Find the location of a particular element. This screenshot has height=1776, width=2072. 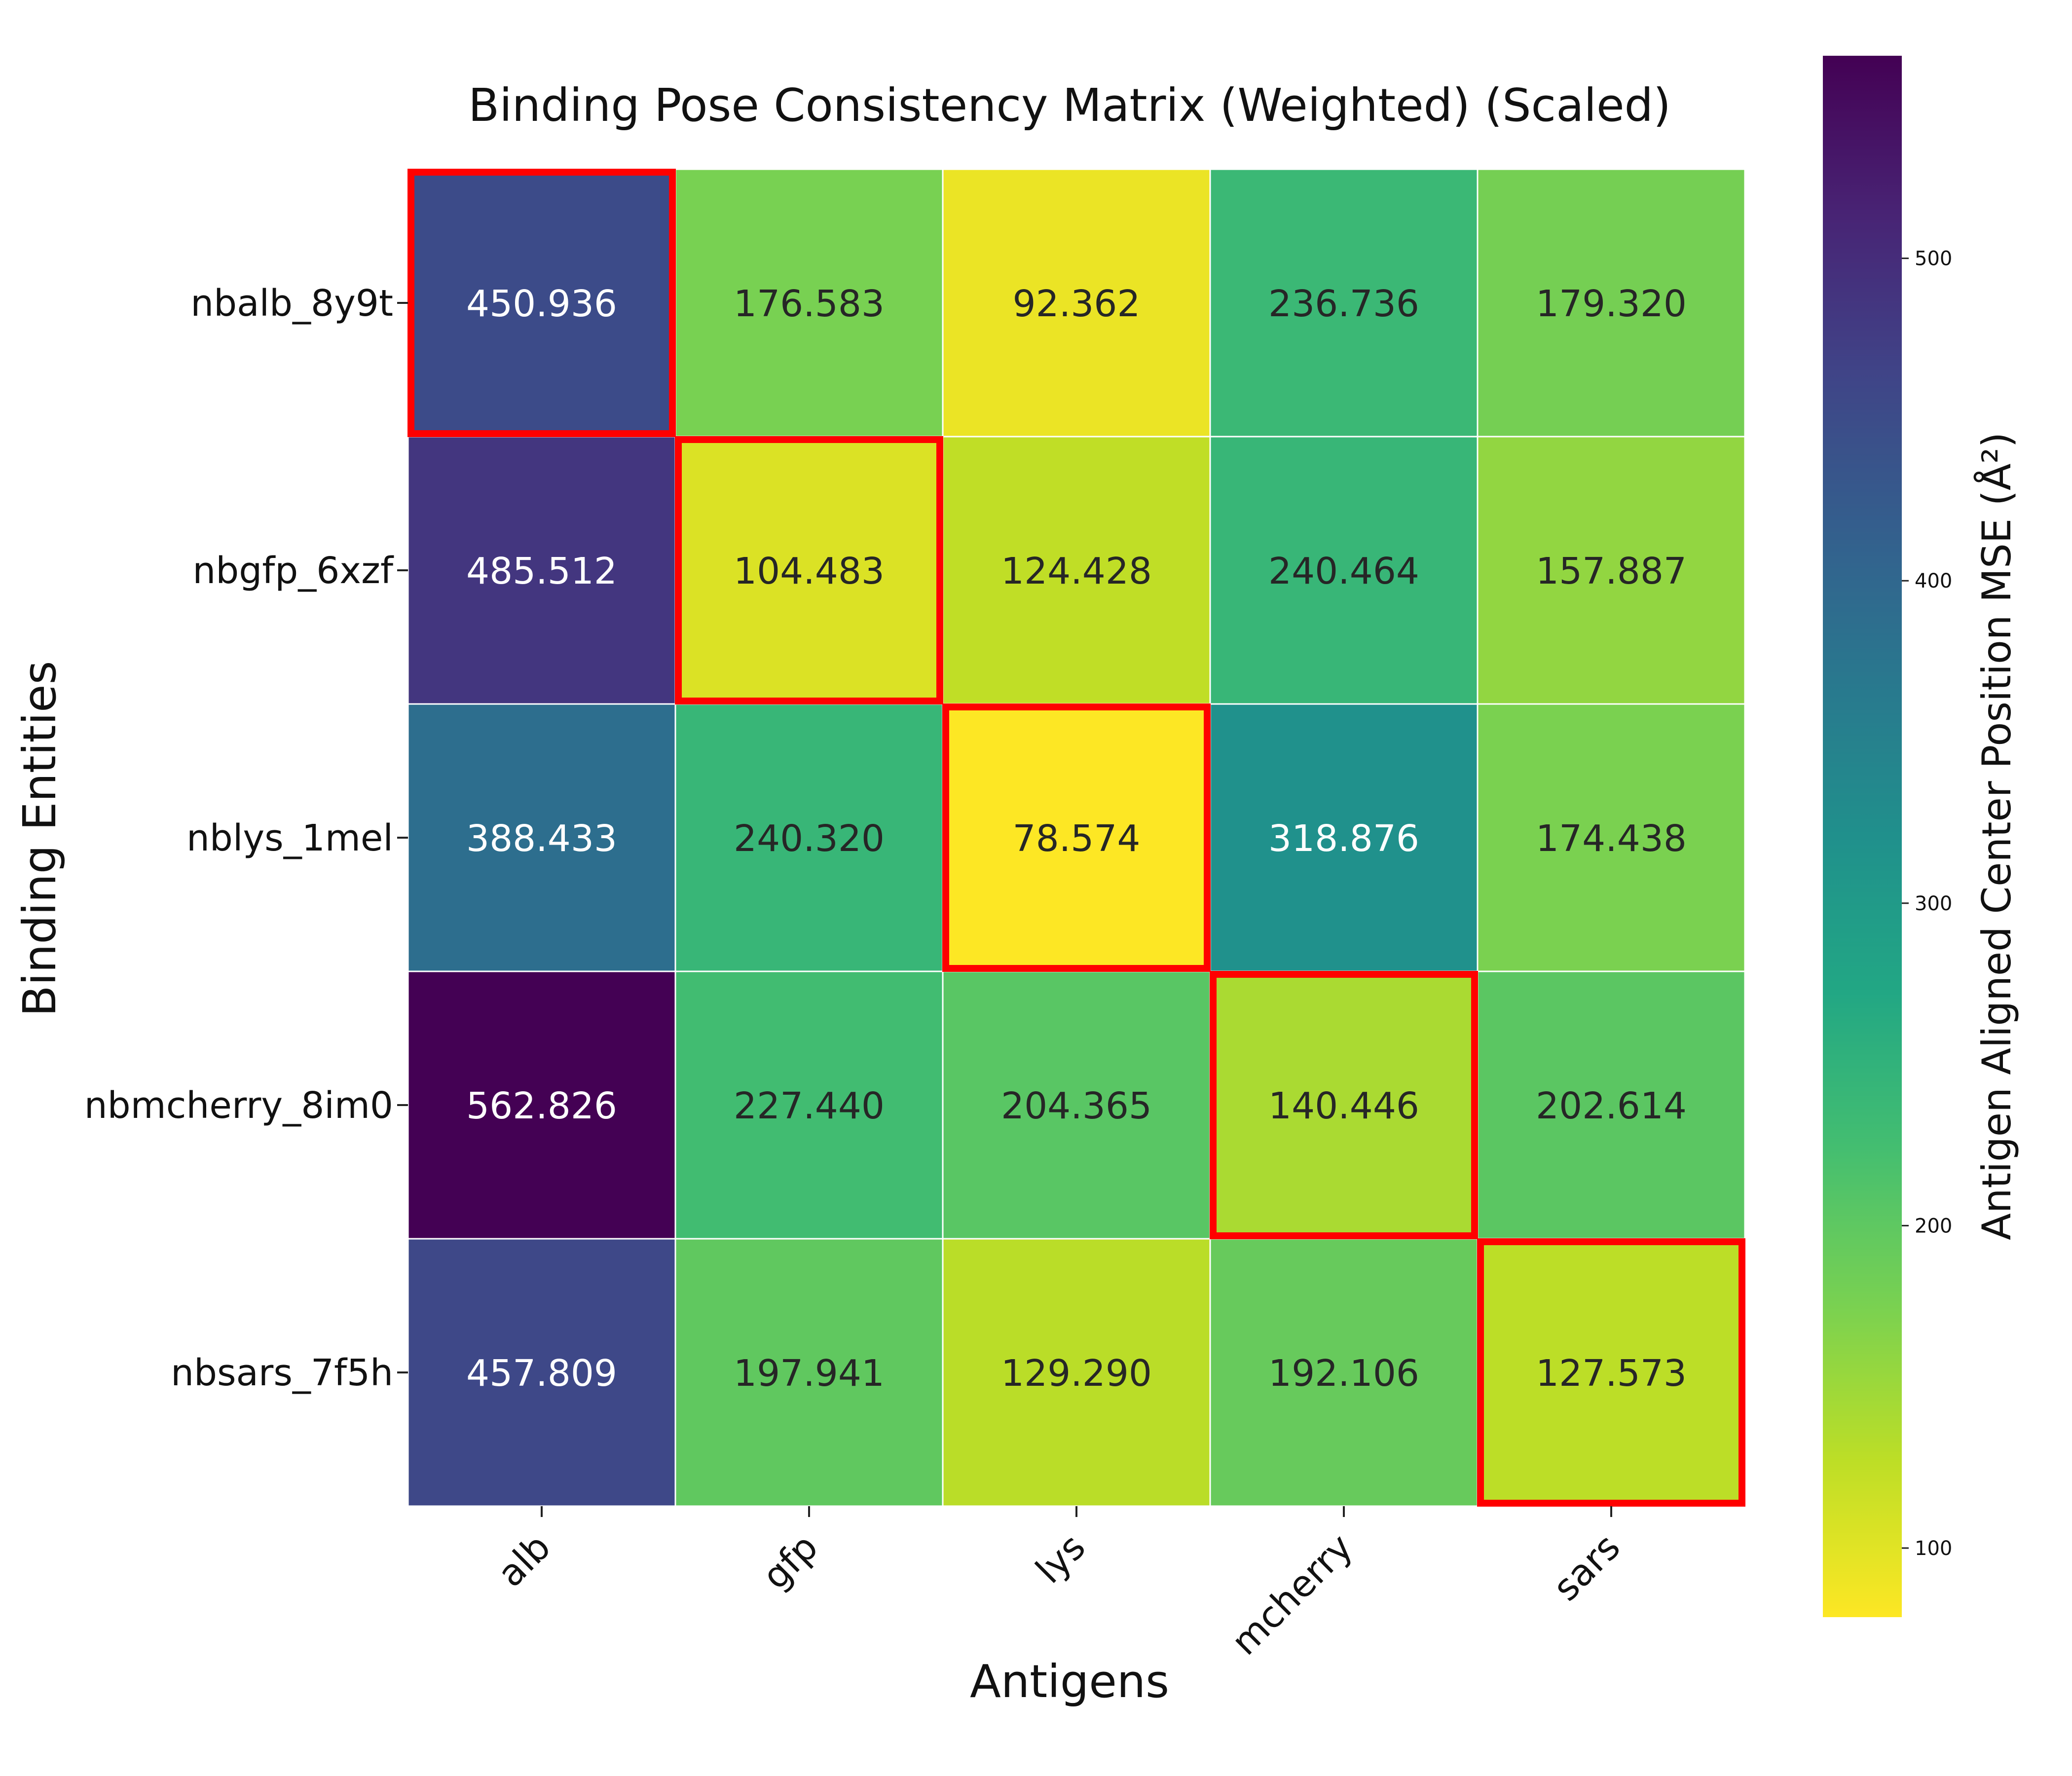

cell-value-label: 124.428 is located at coordinates (1076, 571).